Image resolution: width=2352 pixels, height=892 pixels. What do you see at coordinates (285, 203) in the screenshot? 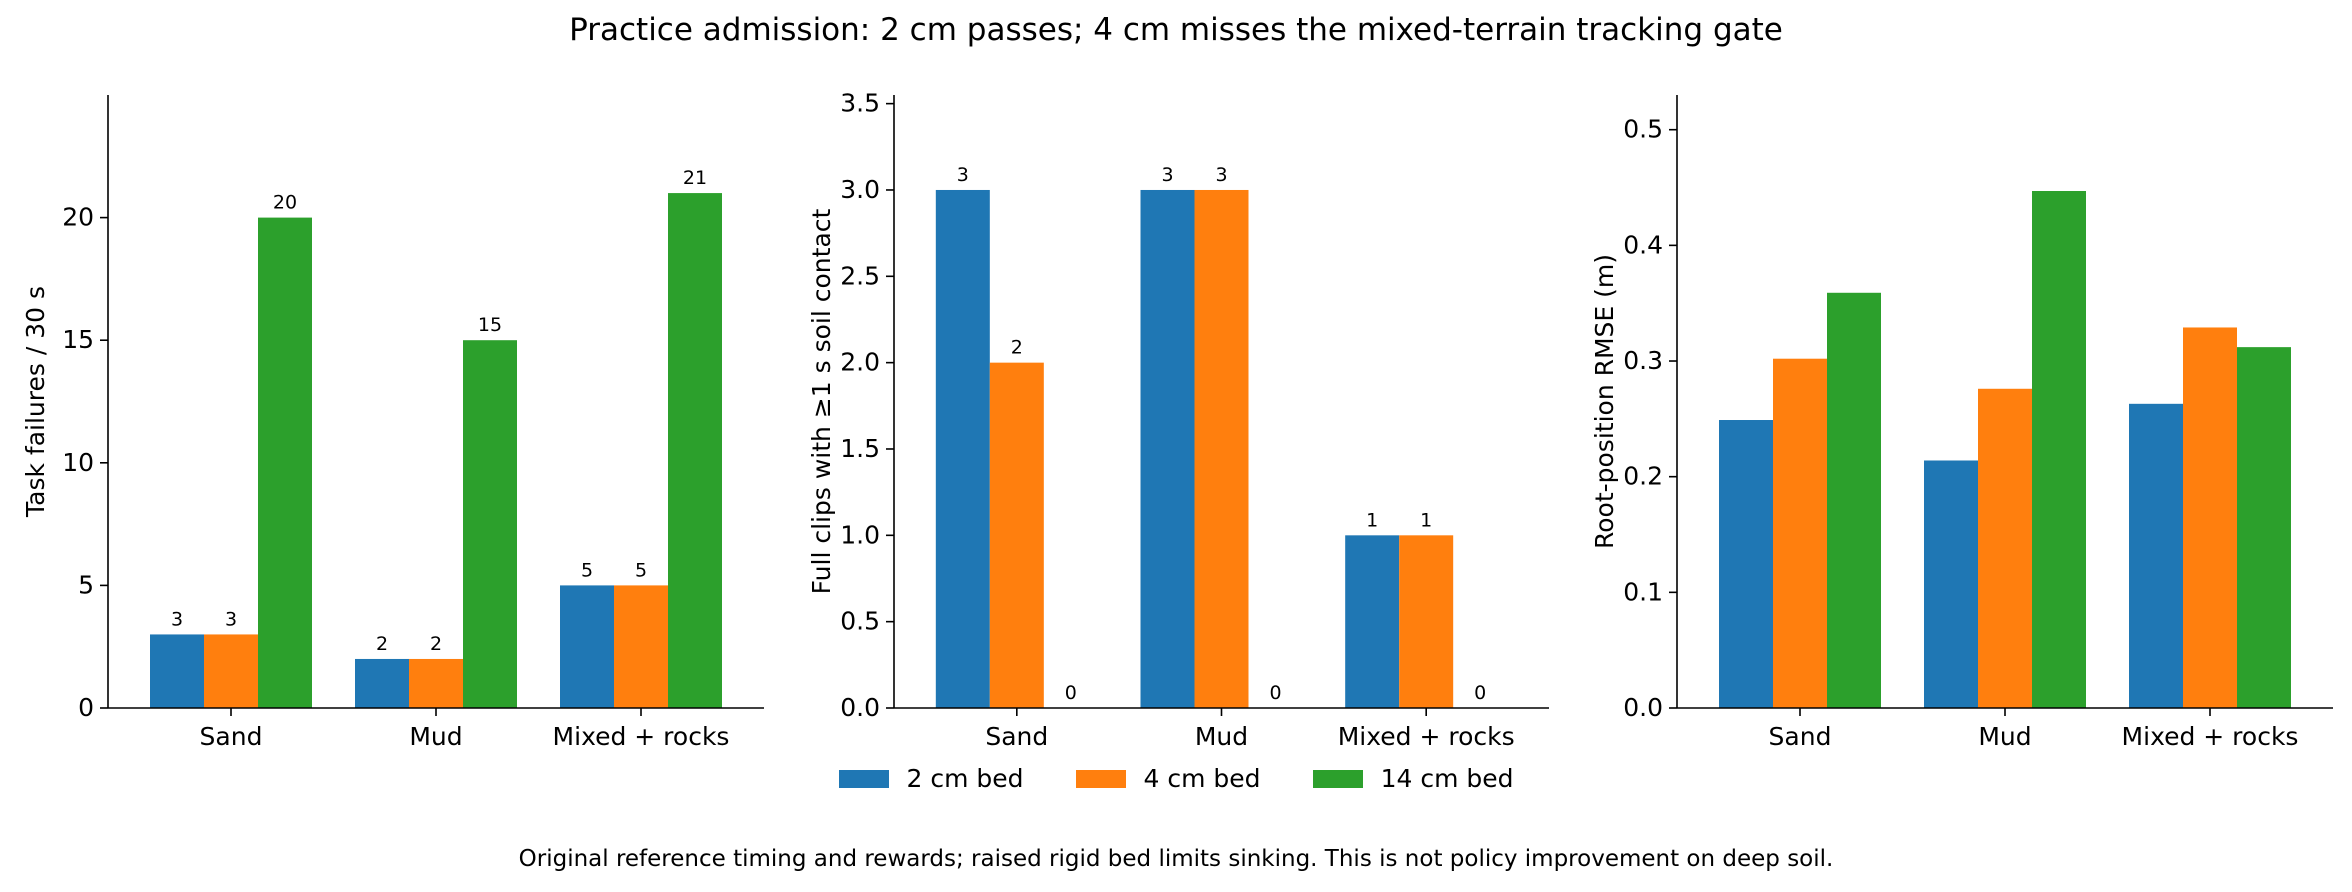
I see `bar-value-label: 20` at bounding box center [285, 203].